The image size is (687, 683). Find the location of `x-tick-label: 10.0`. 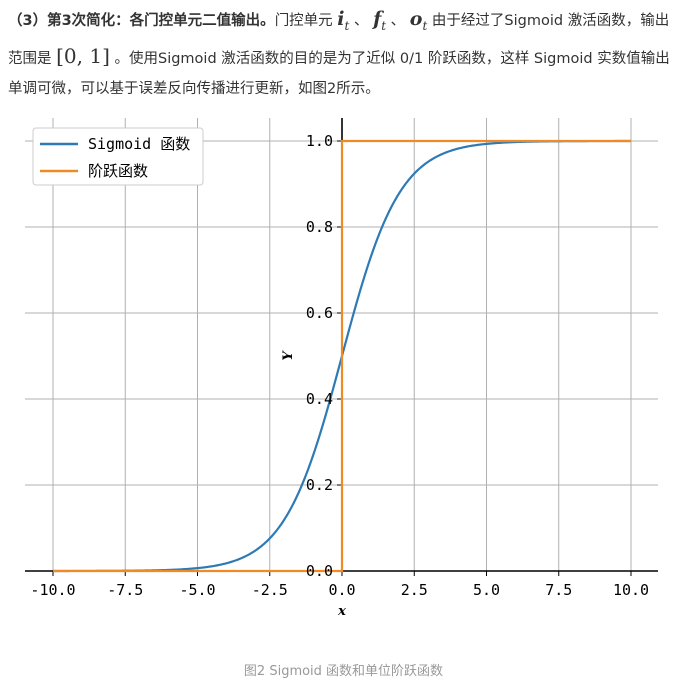

x-tick-label: 10.0 is located at coordinates (631, 590).